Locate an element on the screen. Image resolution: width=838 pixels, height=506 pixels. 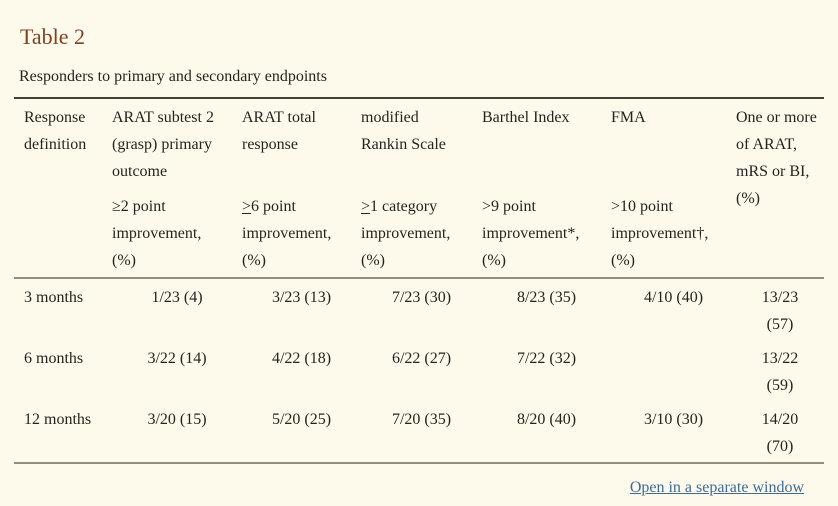
threshold-text: 10 point improvement†, (%) is located at coordinates (660, 233).